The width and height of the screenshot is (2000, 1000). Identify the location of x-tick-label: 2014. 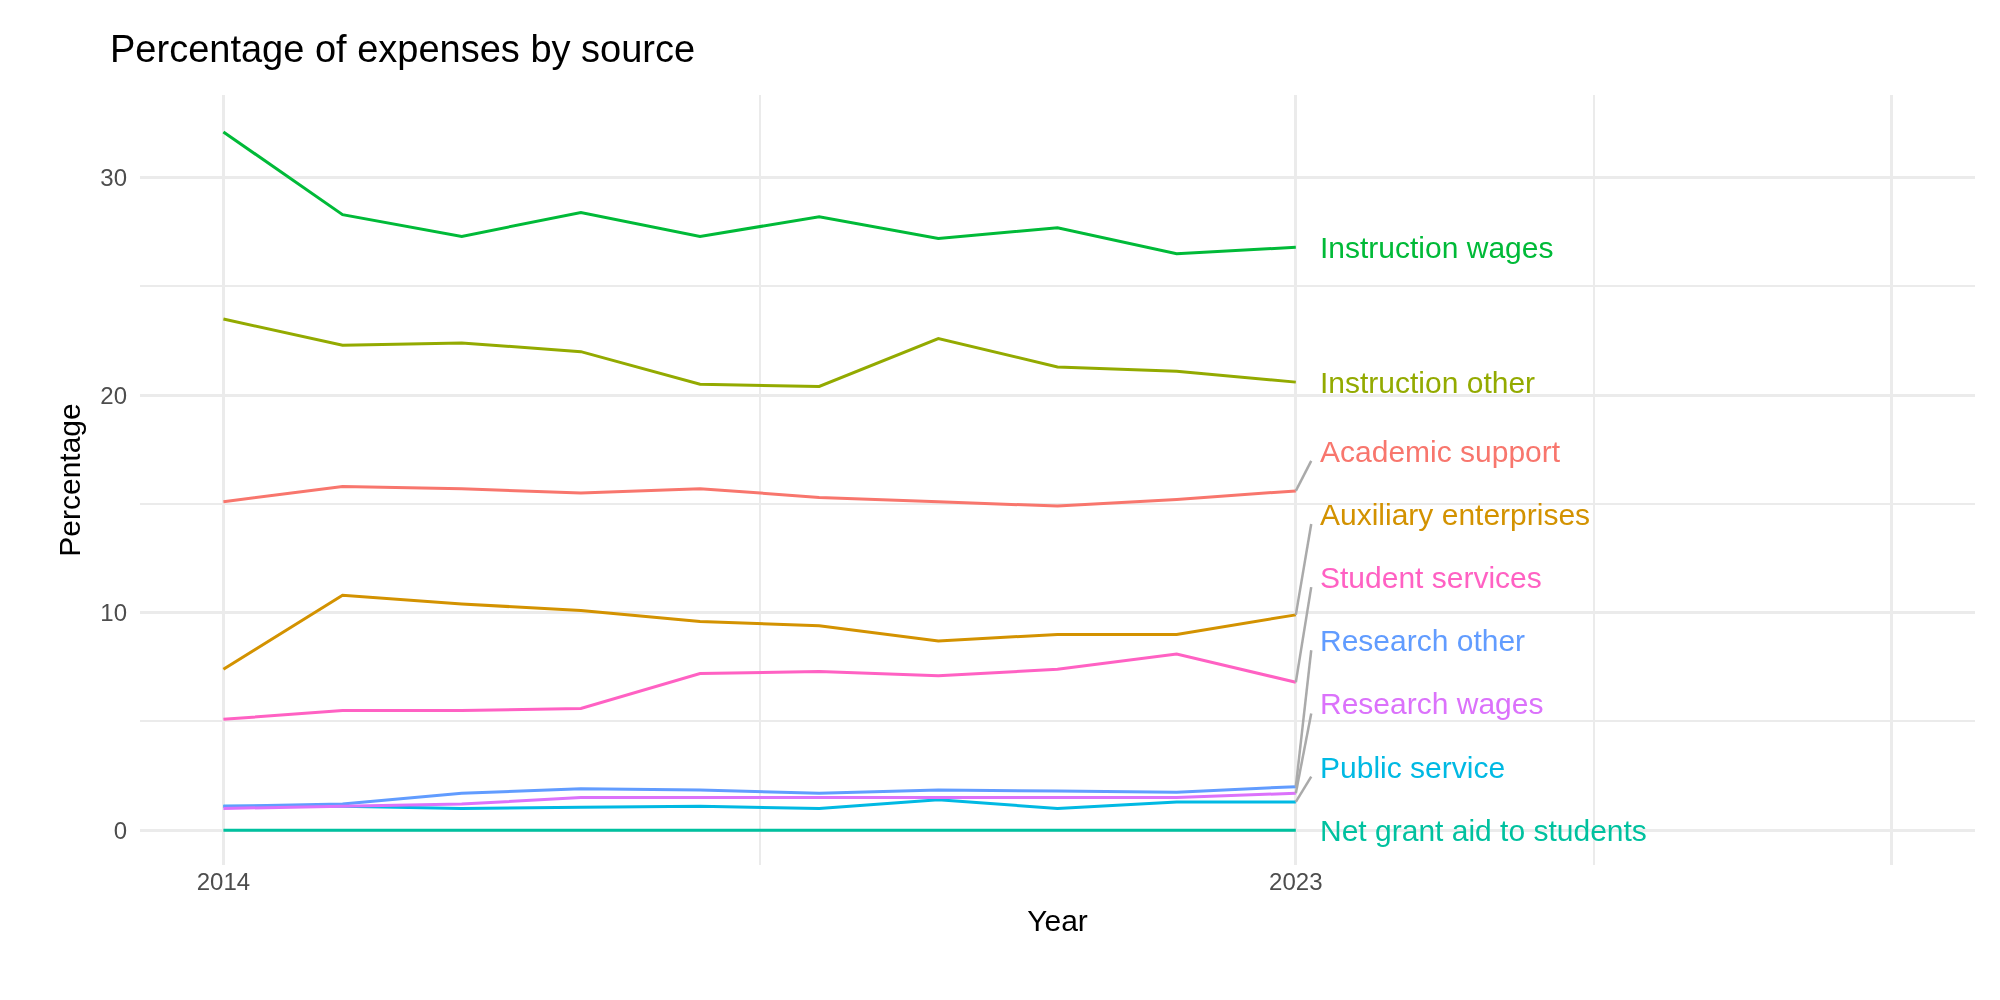
(223, 881).